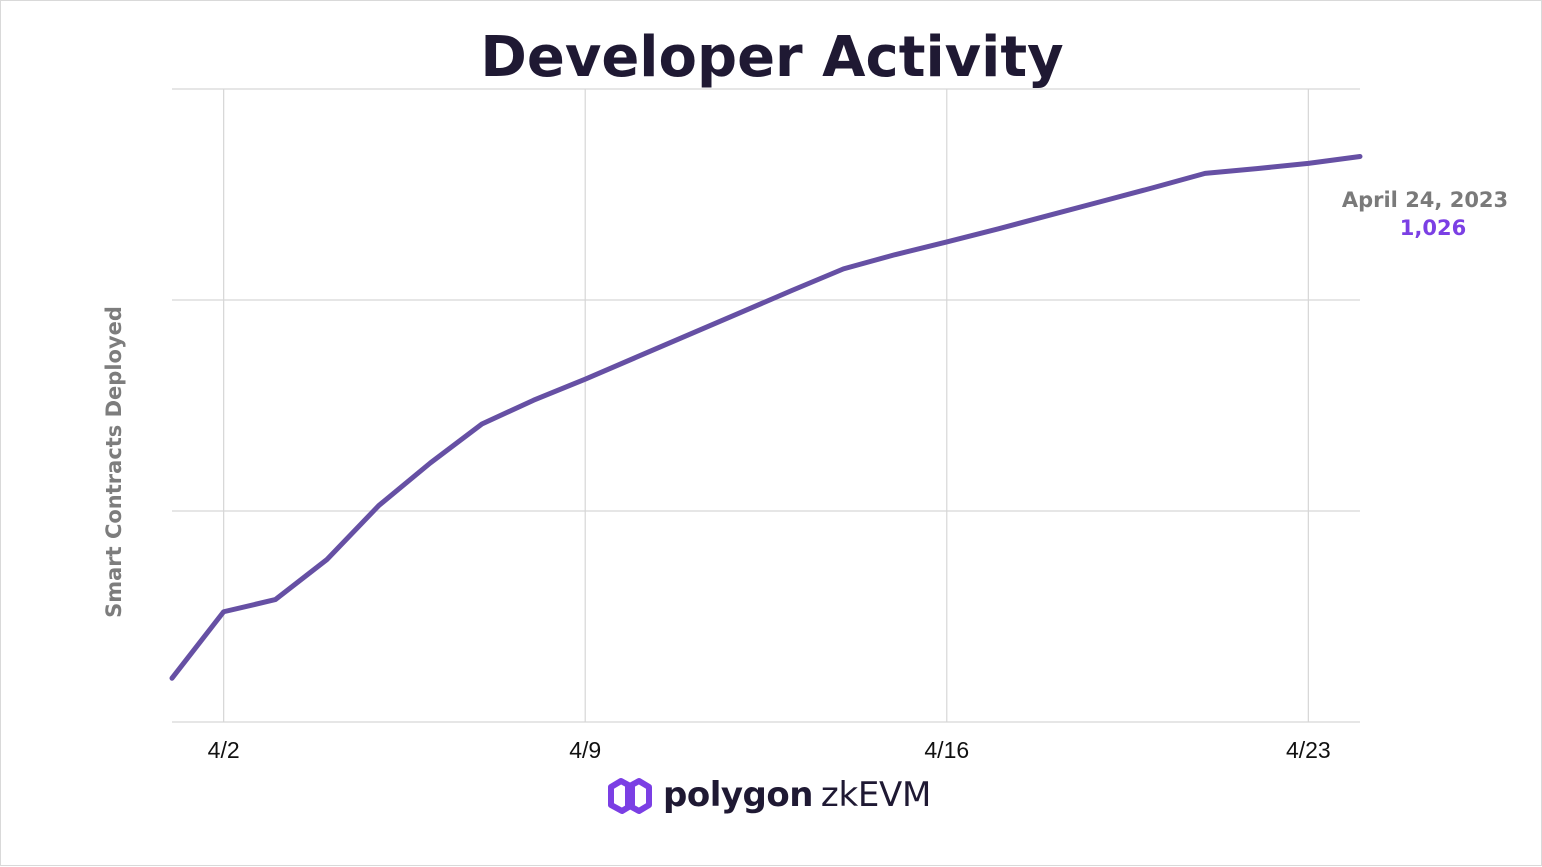 The image size is (1542, 867). Describe the element at coordinates (224, 750) in the screenshot. I see `x-tick-label: 4/2` at that location.